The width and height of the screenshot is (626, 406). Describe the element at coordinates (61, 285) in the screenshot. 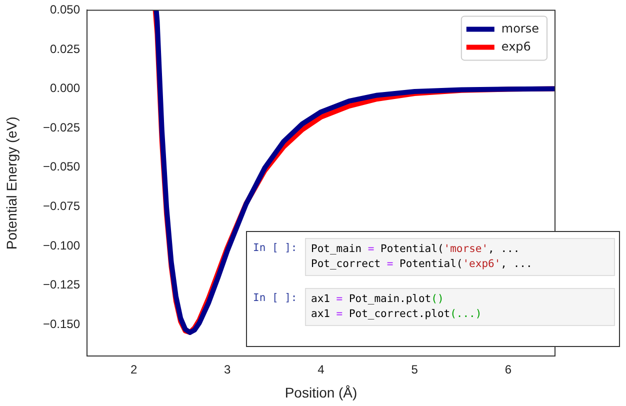

I see `y-tick-label: −0.125` at that location.